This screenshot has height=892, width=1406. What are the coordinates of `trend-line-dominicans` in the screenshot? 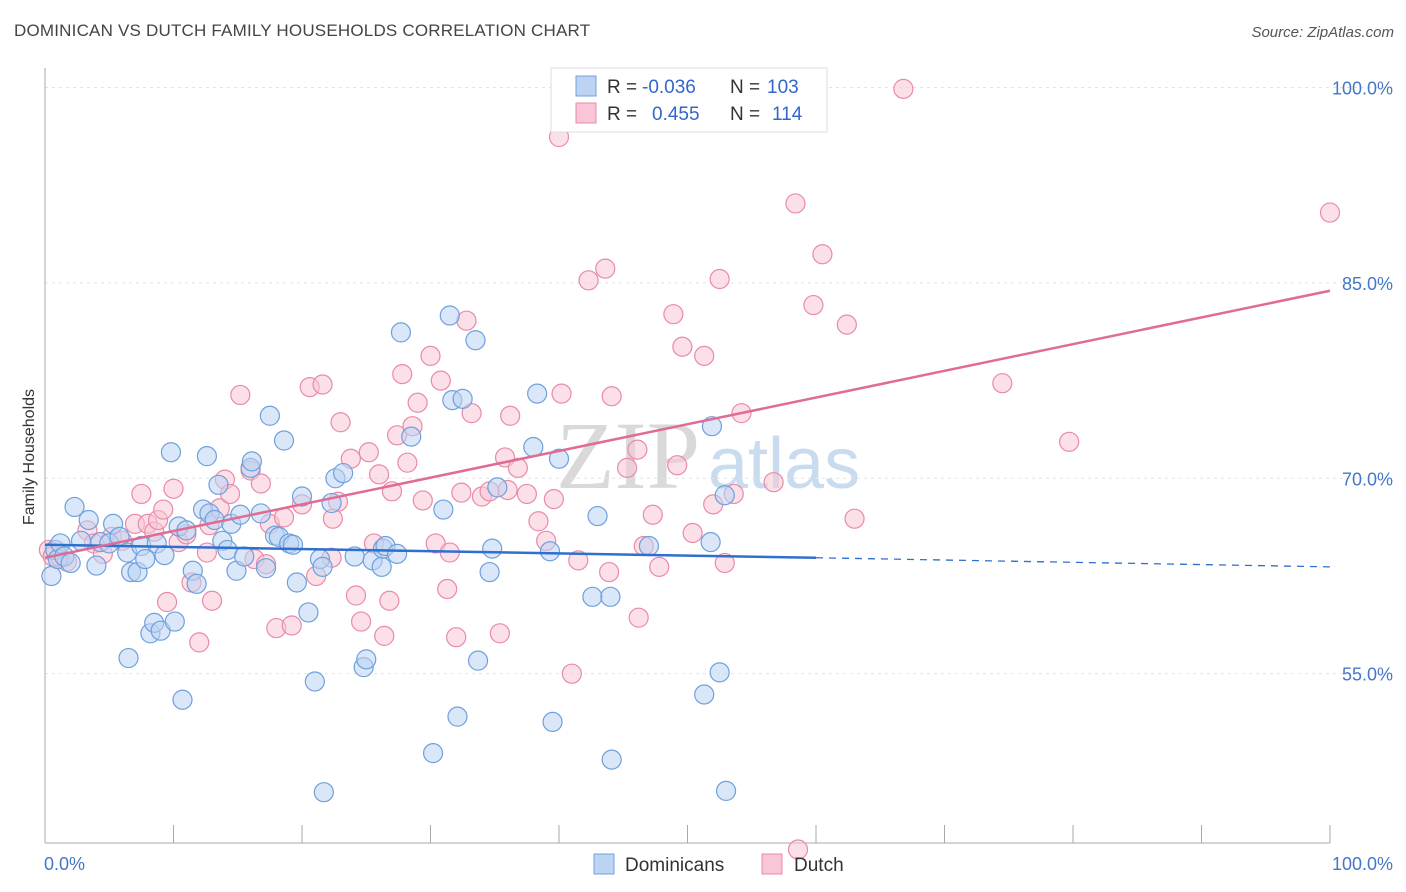 It's located at (430, 551).